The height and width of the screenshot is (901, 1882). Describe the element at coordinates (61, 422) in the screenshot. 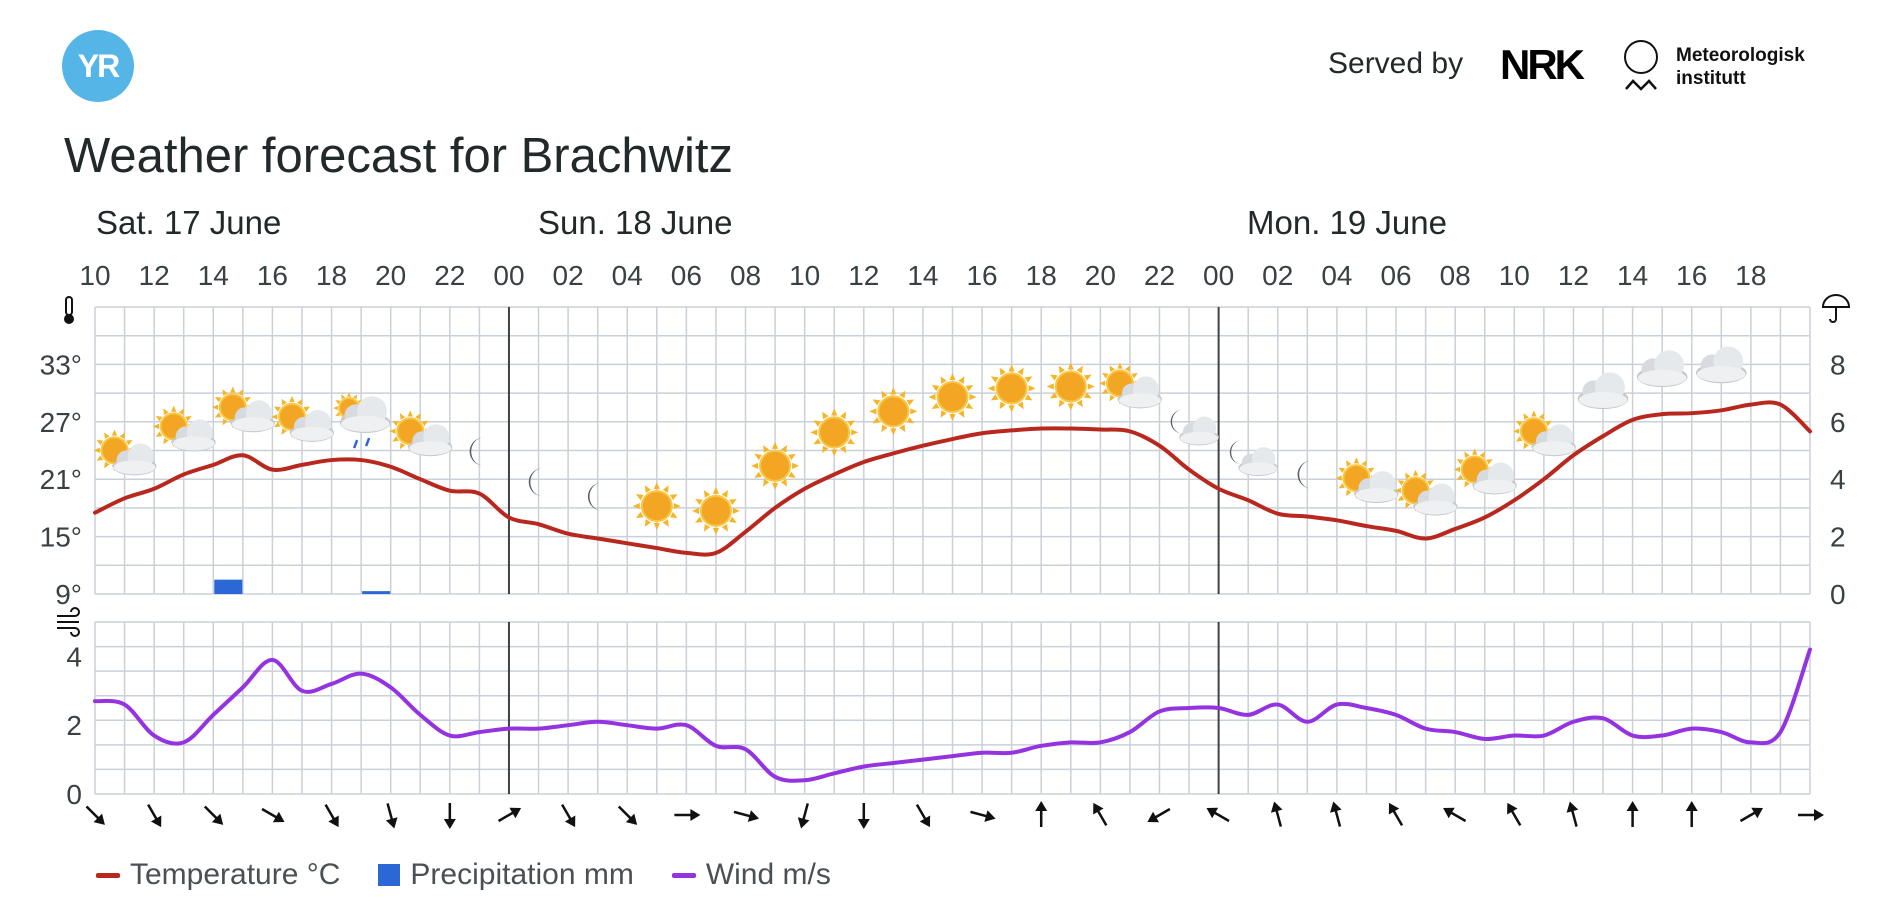

I see `temp-axis-tick: 27°` at that location.